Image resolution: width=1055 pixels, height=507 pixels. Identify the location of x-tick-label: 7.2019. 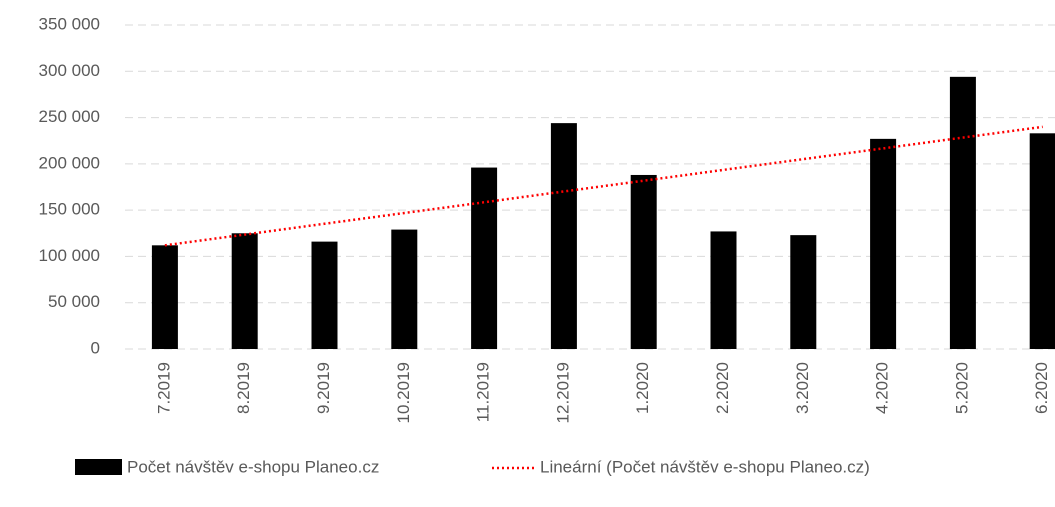
(163, 388).